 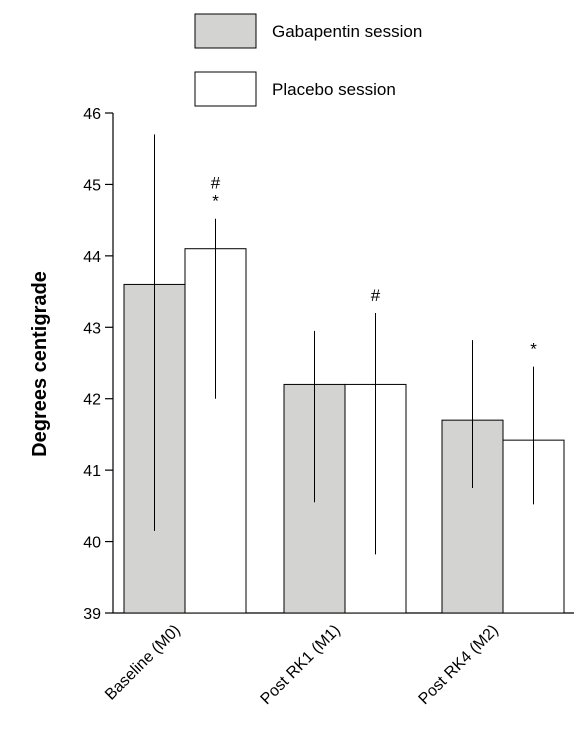 I want to click on y-tick-label-44: 44, so click(x=92, y=257).